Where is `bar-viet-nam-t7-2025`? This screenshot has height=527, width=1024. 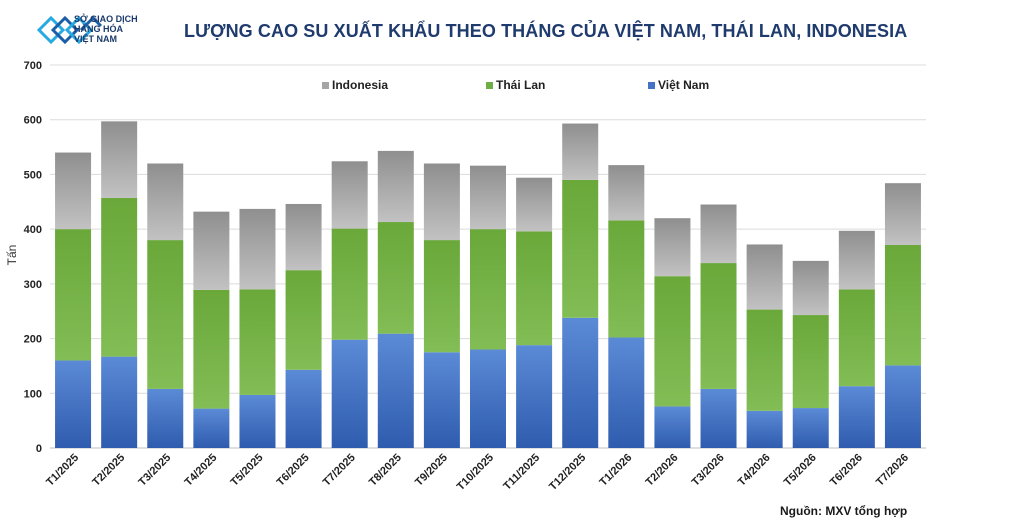 bar-viet-nam-t7-2025 is located at coordinates (349, 393).